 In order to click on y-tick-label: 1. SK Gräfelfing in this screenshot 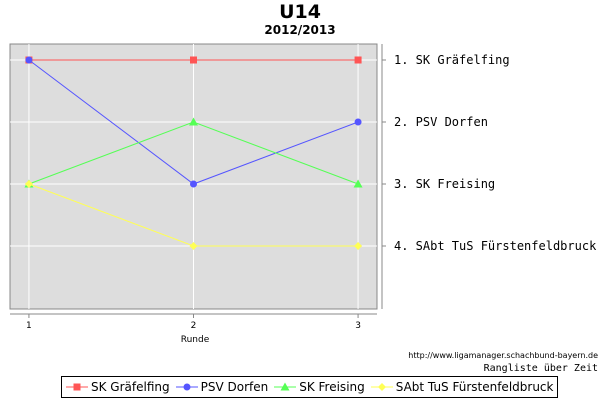, I will do `click(452, 60)`.